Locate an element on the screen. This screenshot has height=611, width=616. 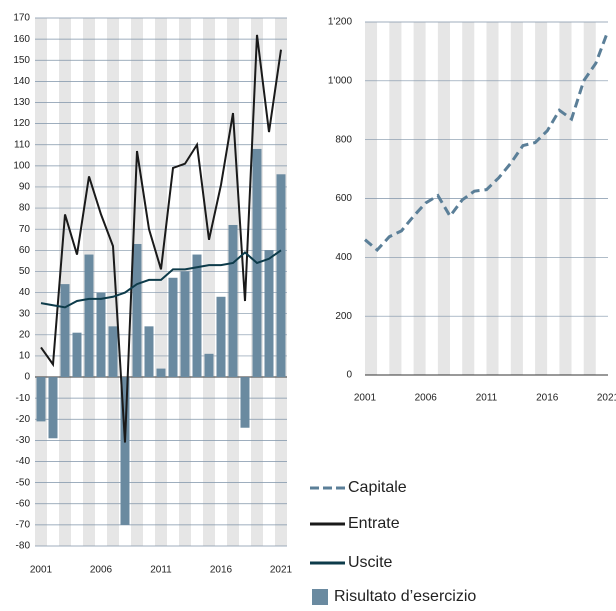
y-tick-label: 170 is located at coordinates (21, 18).